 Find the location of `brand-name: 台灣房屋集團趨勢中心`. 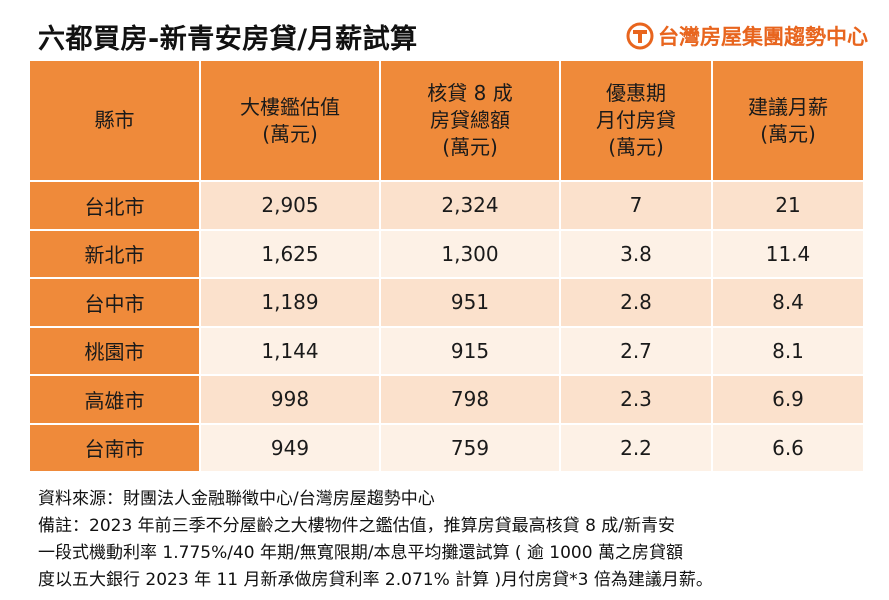

brand-name: 台灣房屋集團趨勢中心 is located at coordinates (763, 37).